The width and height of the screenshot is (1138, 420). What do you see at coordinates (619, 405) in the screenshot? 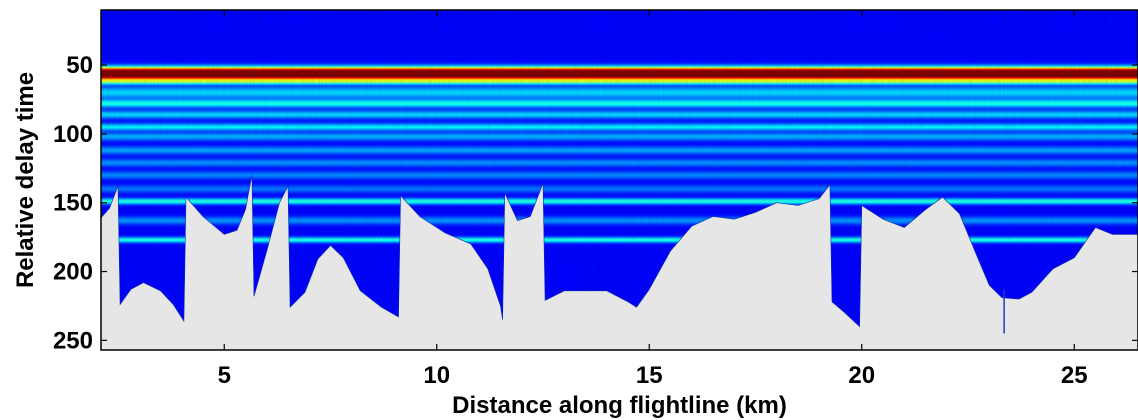
I see `x-axis-label: Distance along flightline (km)` at bounding box center [619, 405].